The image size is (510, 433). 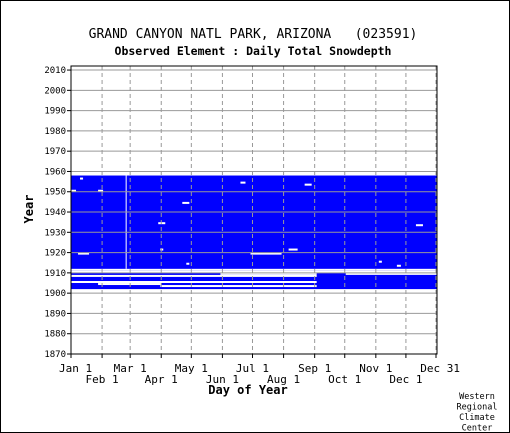 What do you see at coordinates (55, 71) in the screenshot?
I see `y-tick-label: 2010` at bounding box center [55, 71].